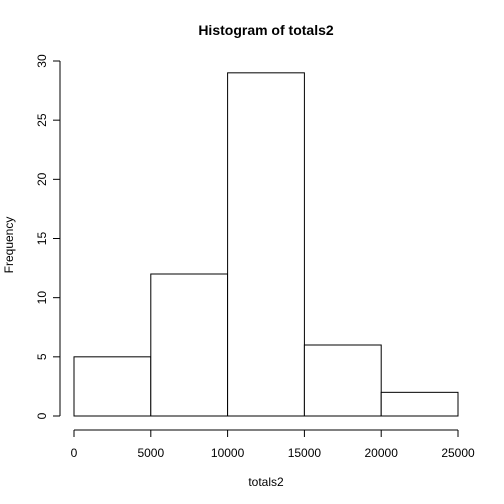 Image resolution: width=504 pixels, height=504 pixels. What do you see at coordinates (42, 415) in the screenshot?
I see `y-tick-label: 0` at bounding box center [42, 415].